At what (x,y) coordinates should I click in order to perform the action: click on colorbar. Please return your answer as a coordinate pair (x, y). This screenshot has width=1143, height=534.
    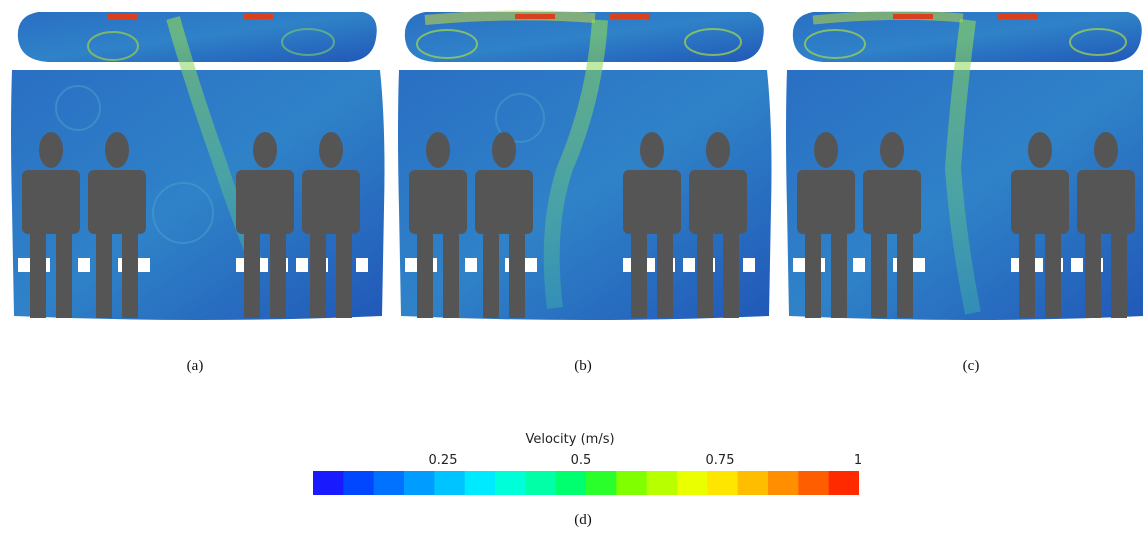
    Looking at the image, I should click on (586, 483).